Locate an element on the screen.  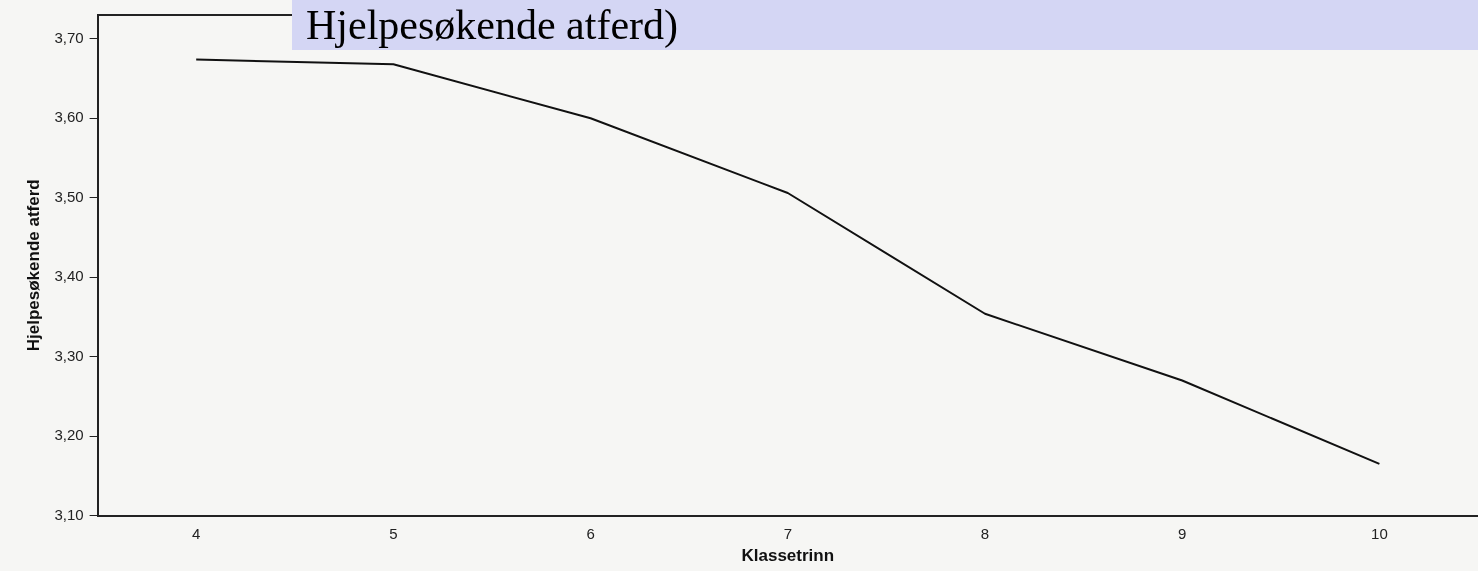
x-axis-title: Klassetrinn is located at coordinates (788, 556).